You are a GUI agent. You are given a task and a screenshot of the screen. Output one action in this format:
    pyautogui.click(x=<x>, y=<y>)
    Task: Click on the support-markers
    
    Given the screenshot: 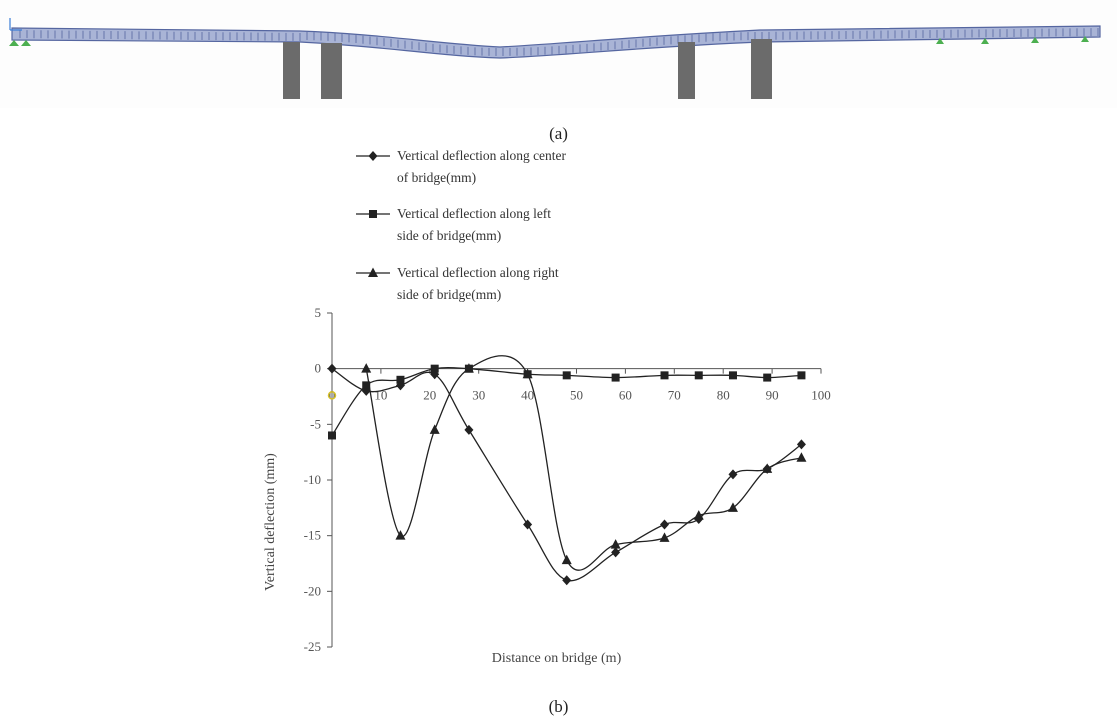 What is the action you would take?
    pyautogui.click(x=549, y=41)
    